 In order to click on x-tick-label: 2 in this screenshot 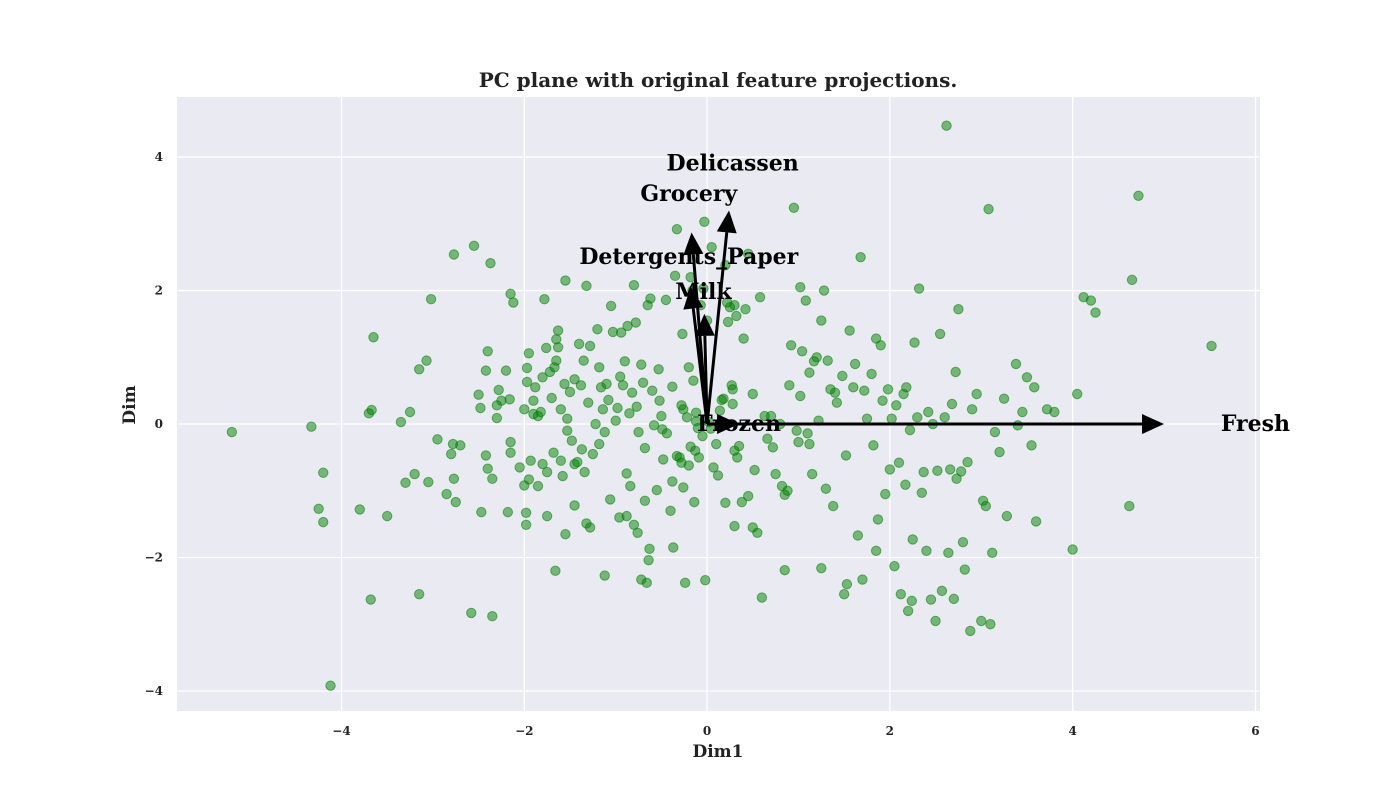, I will do `click(890, 731)`.